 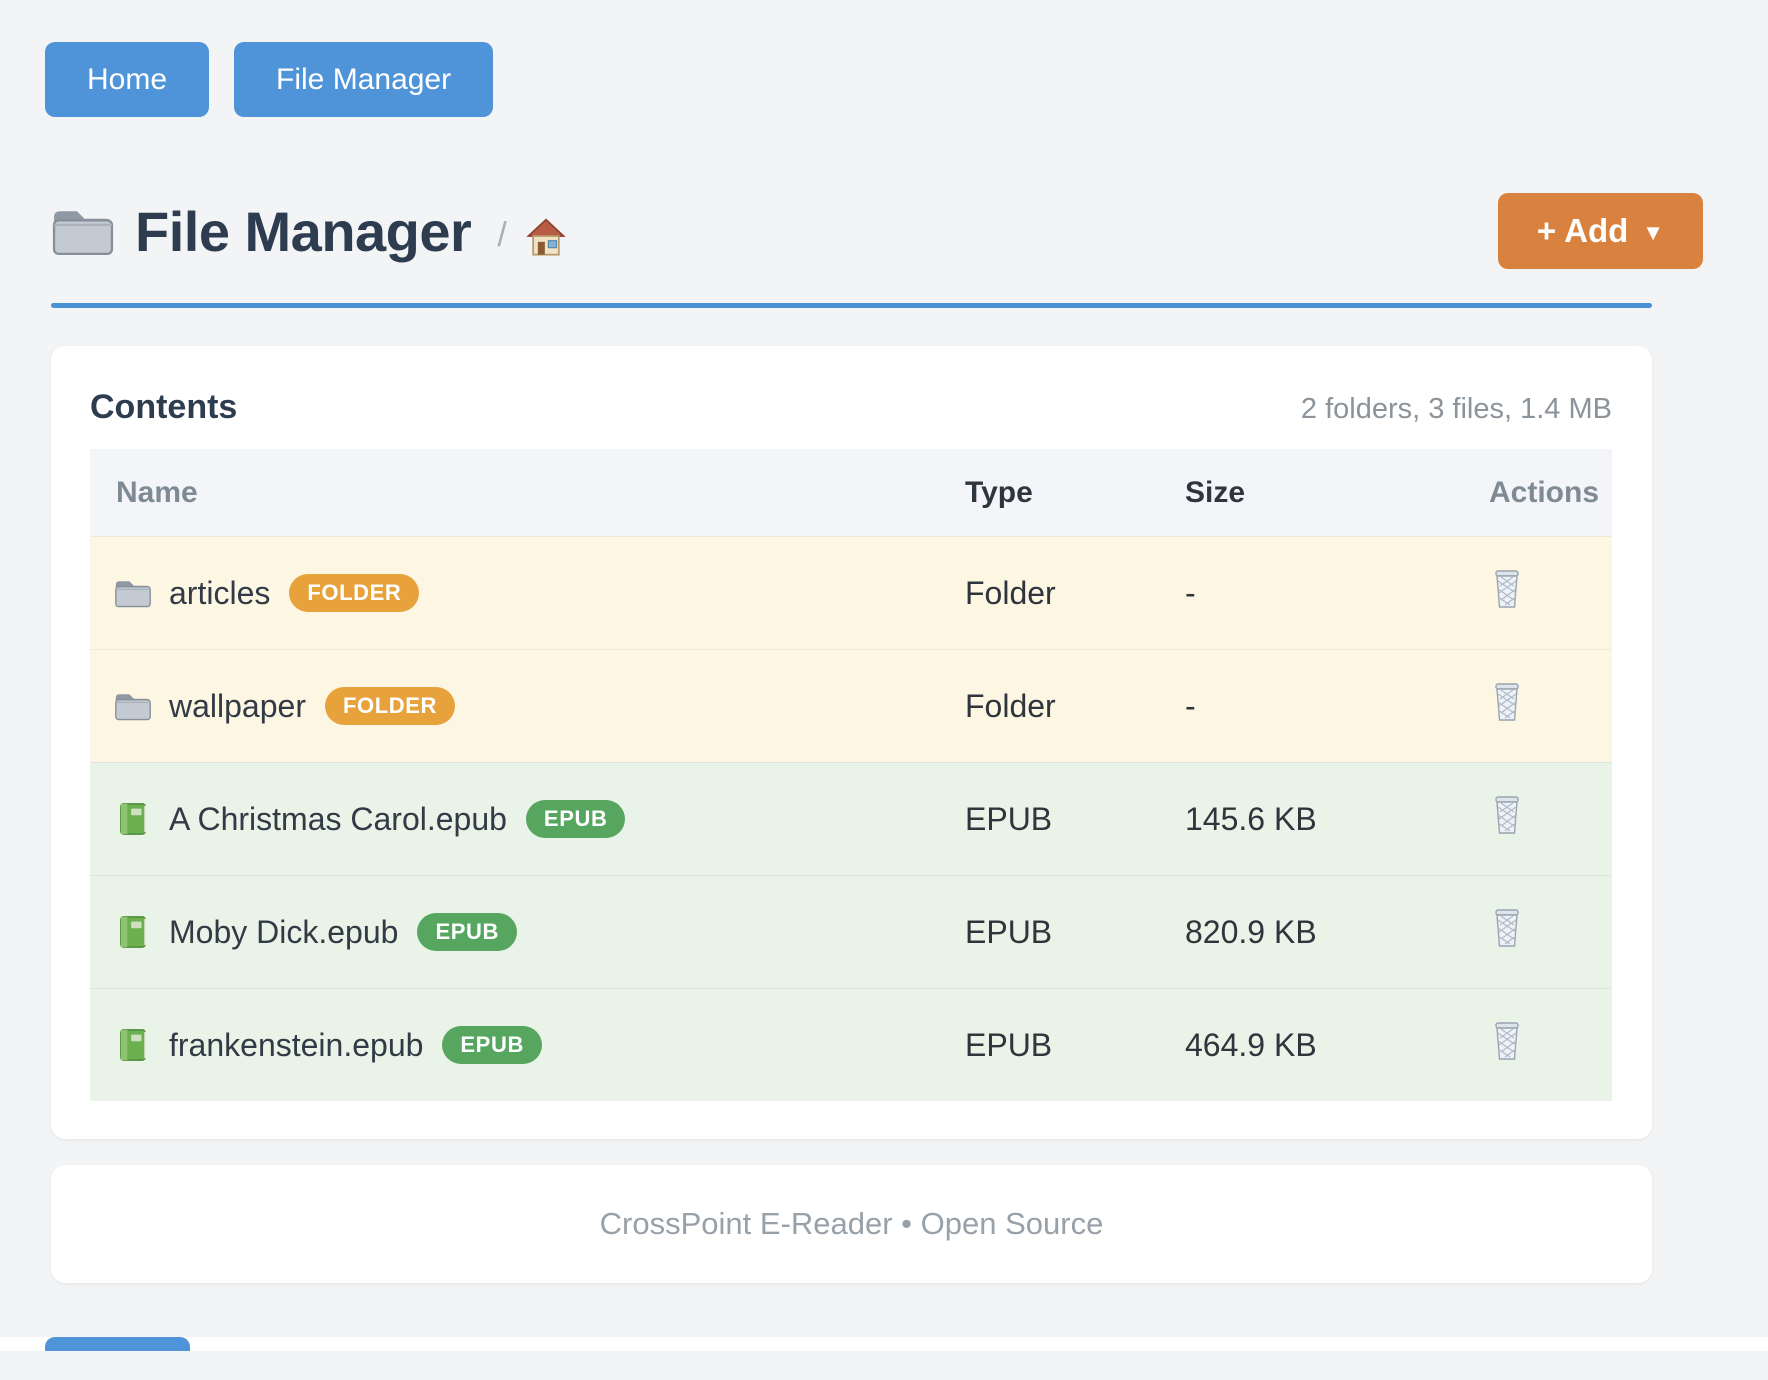 I want to click on chevron-down-icon: ▼, so click(x=1653, y=232).